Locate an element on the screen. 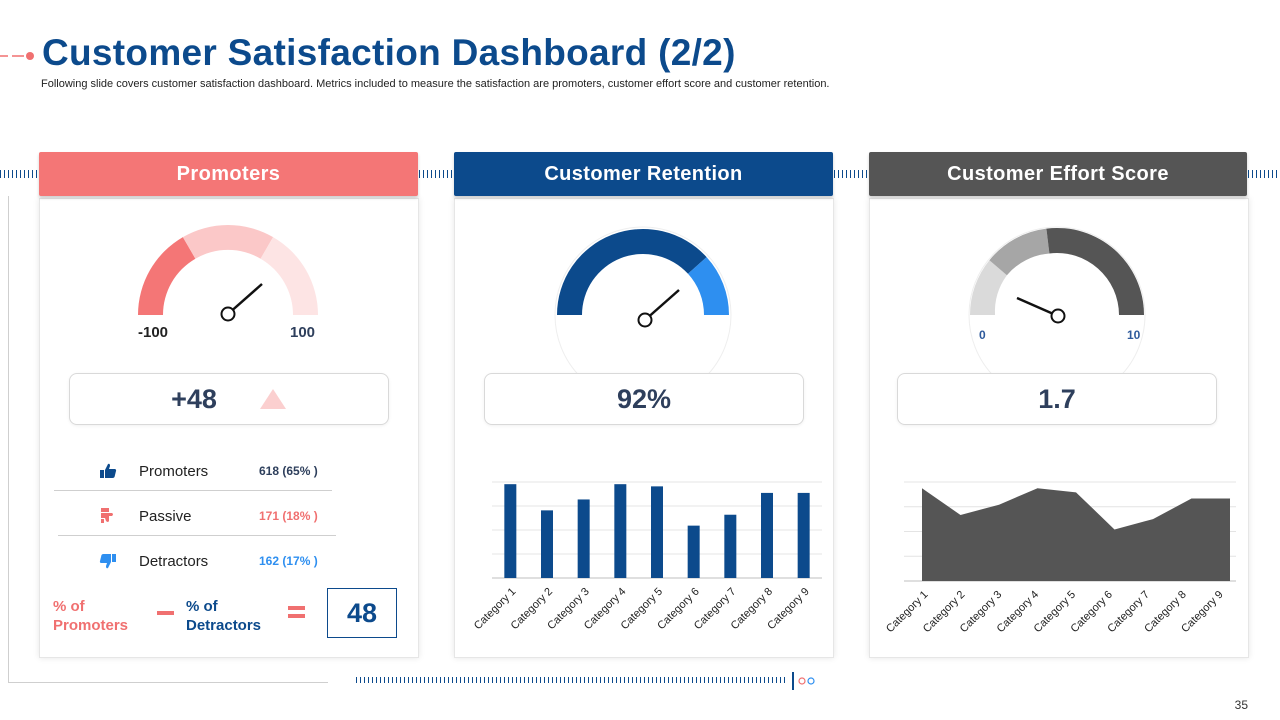 The height and width of the screenshot is (720, 1280). gauge-segment-negative is located at coordinates (167, 276).